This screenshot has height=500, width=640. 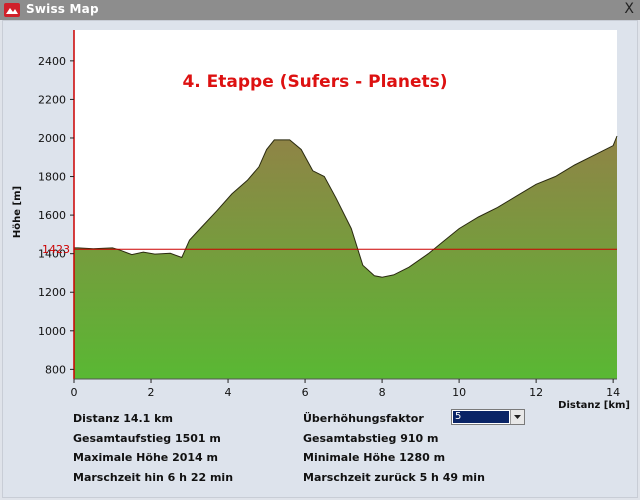 I want to click on x-tick-label: 12, so click(x=536, y=392).